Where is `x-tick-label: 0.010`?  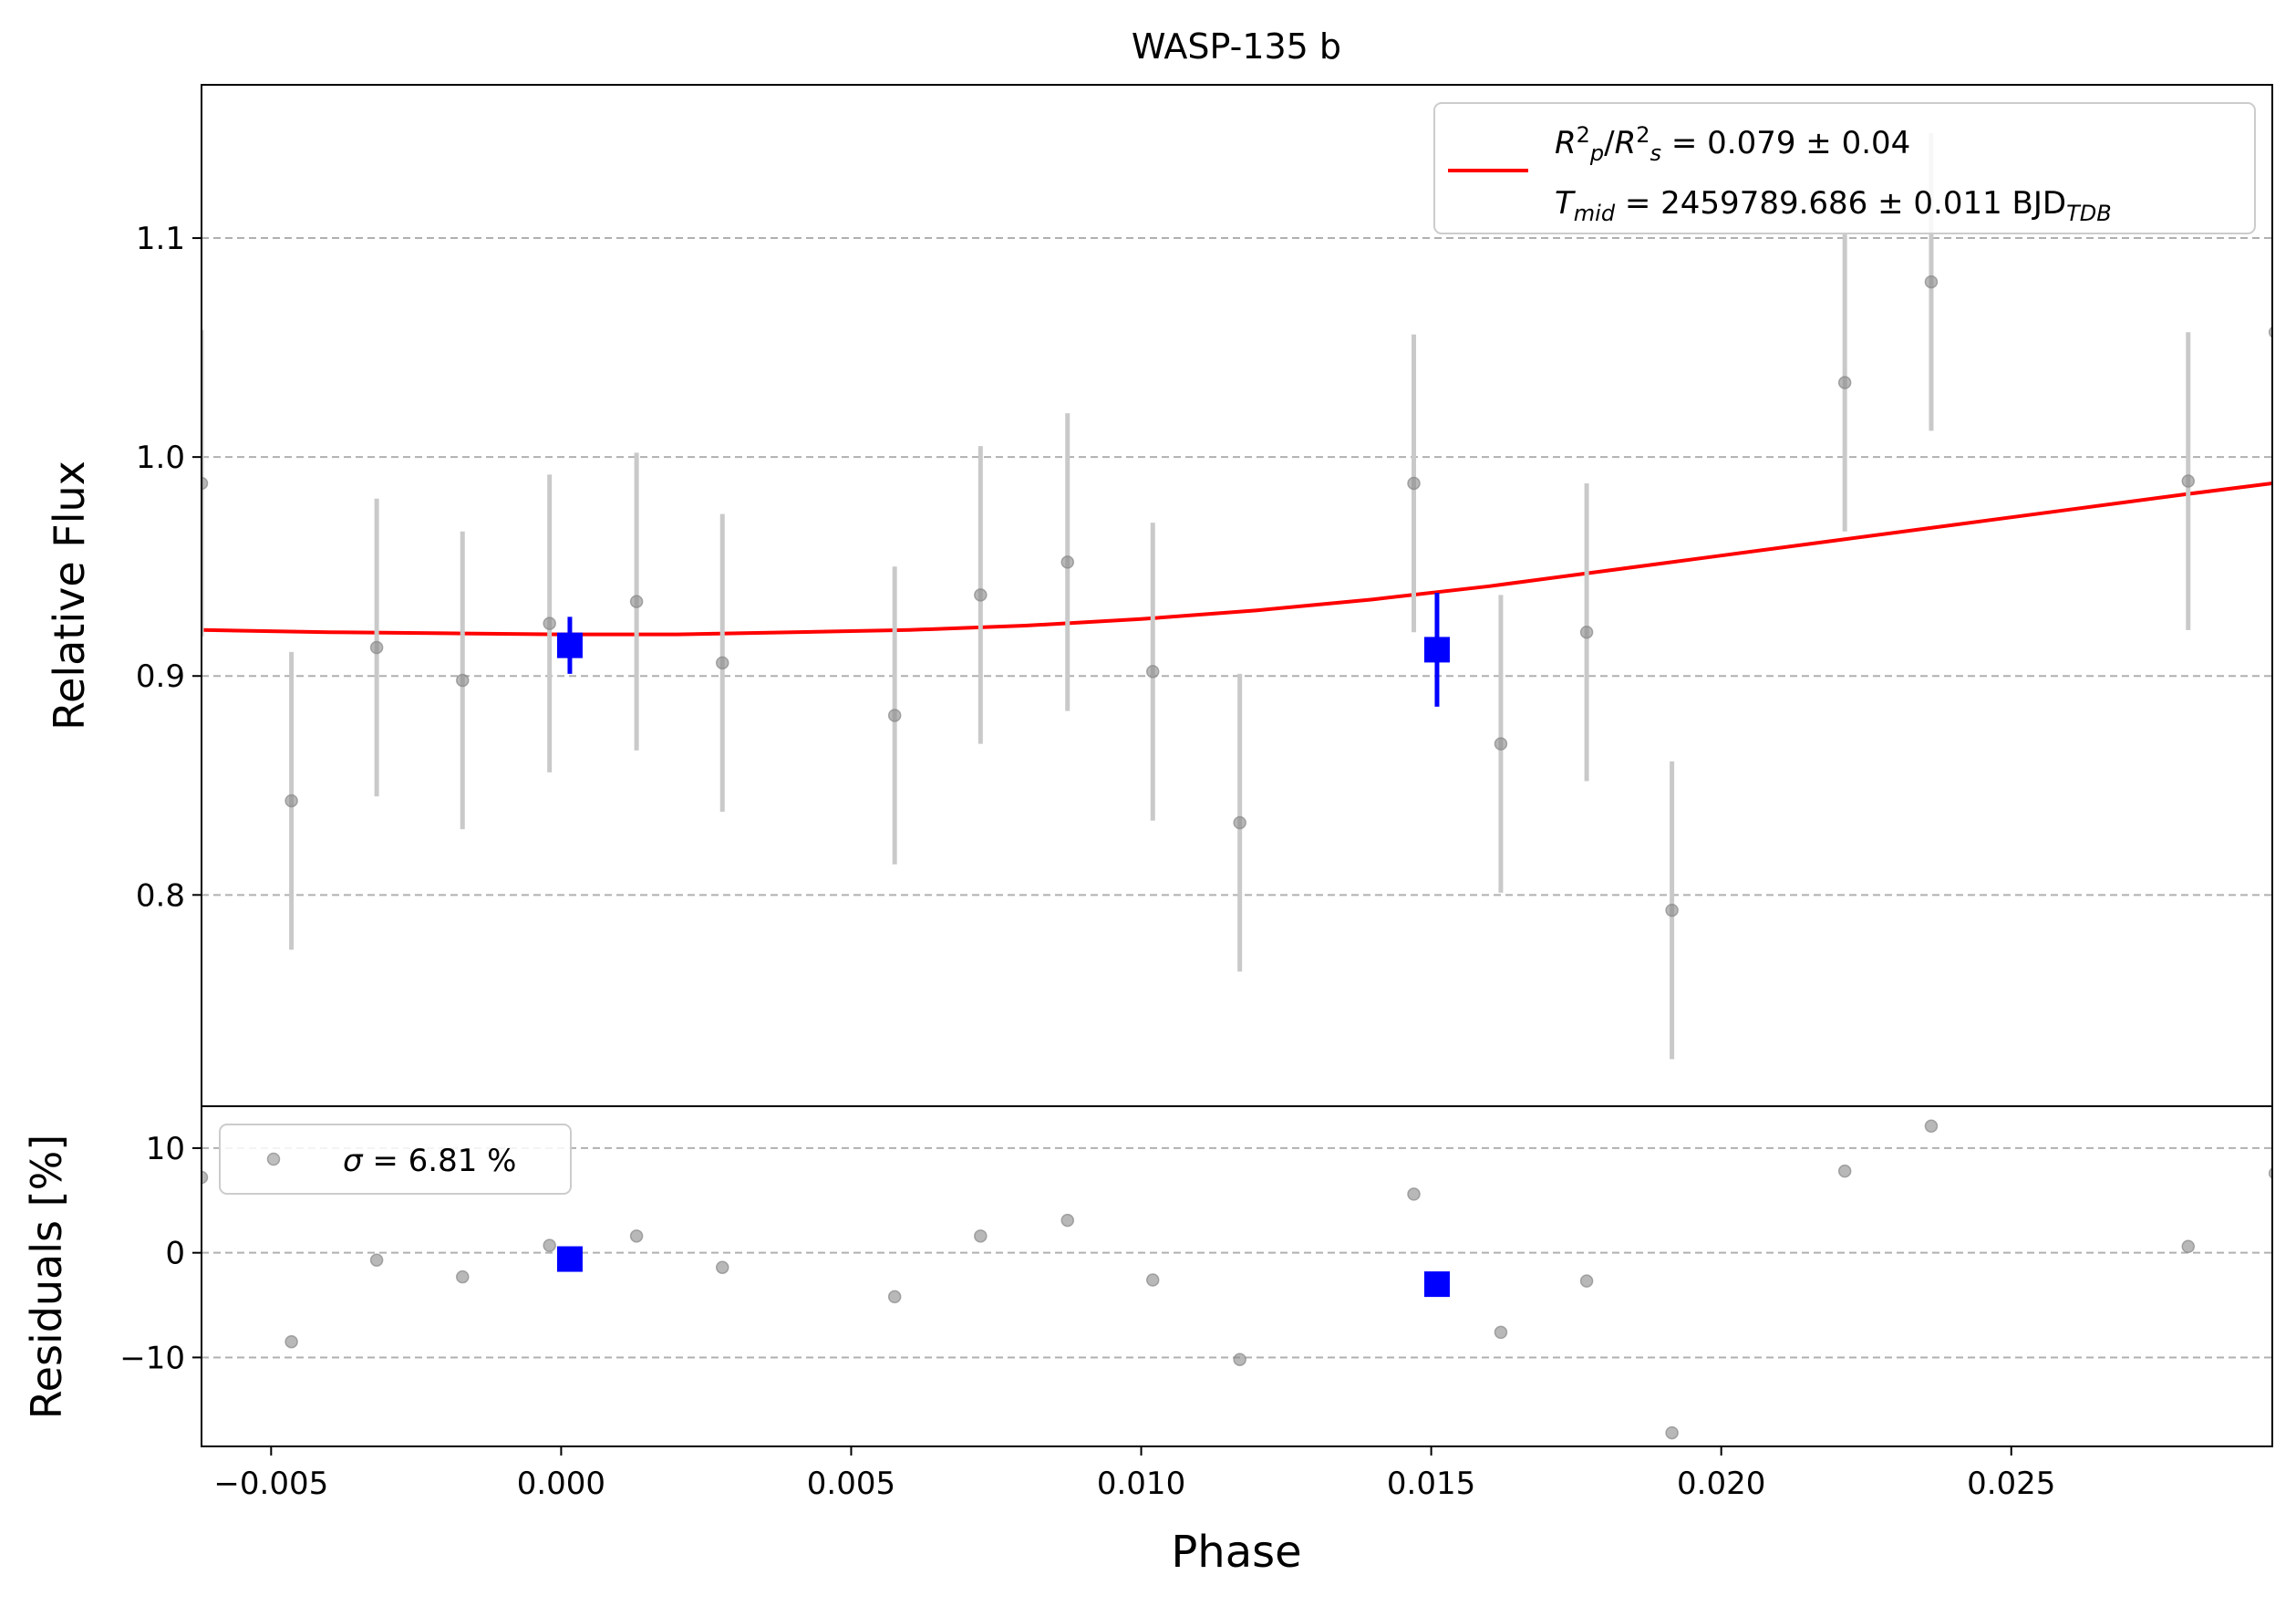
x-tick-label: 0.010 is located at coordinates (1141, 1484).